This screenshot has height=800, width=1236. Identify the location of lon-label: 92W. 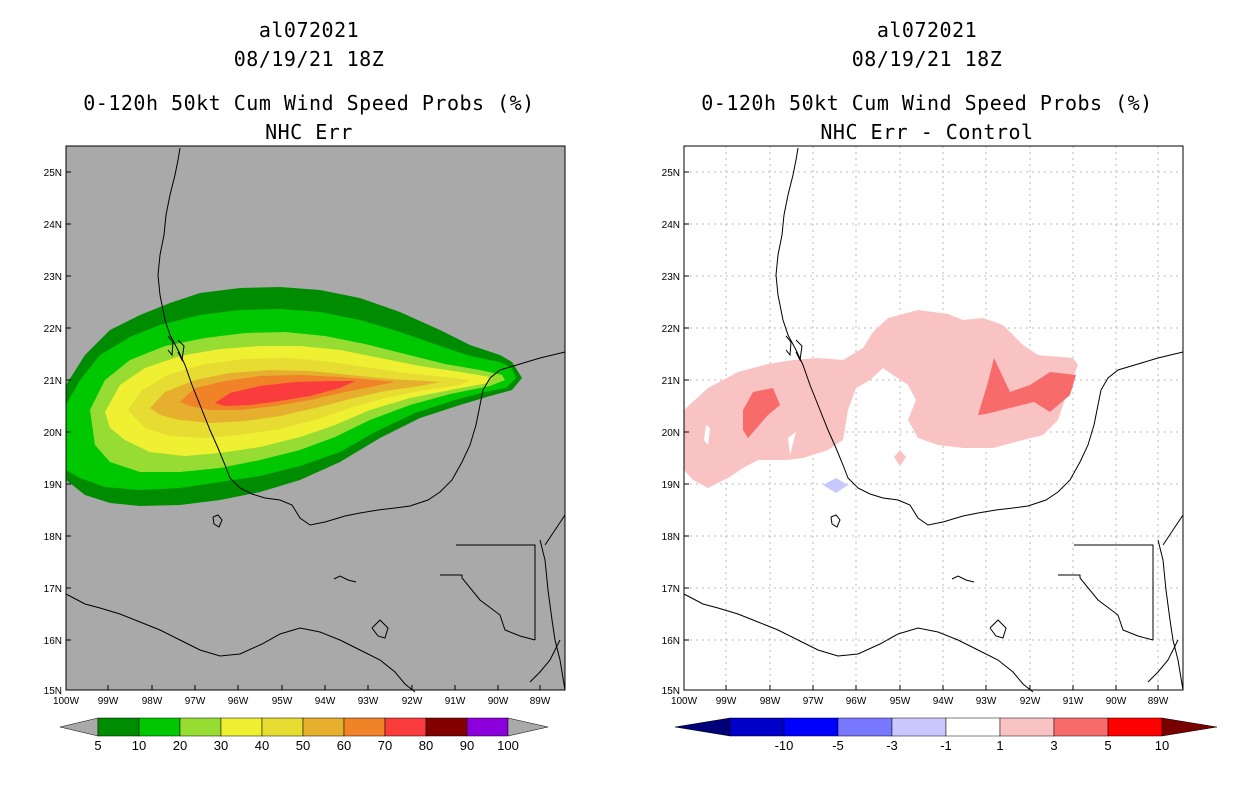
(1030, 701).